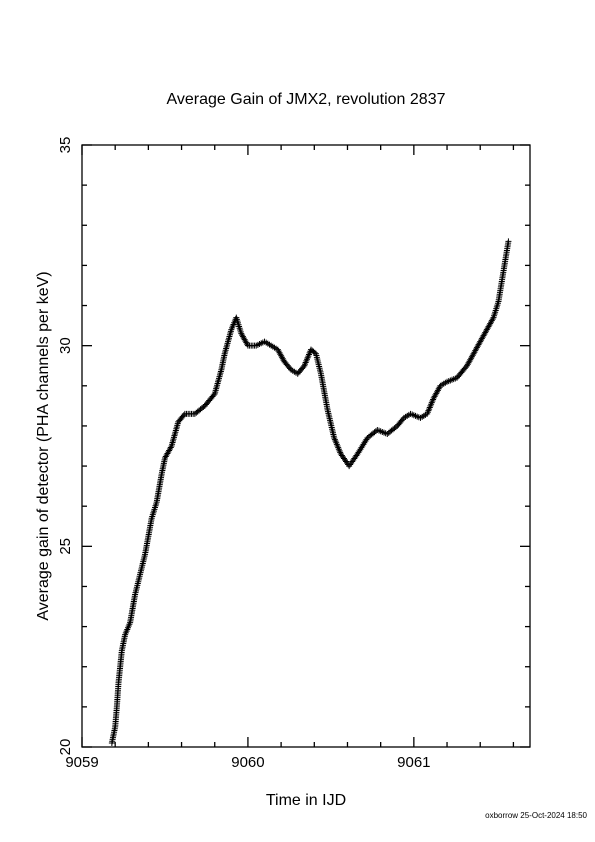 The image size is (595, 842). I want to click on chart-title: Average Gain of JMX2, revolution 2837, so click(306, 99).